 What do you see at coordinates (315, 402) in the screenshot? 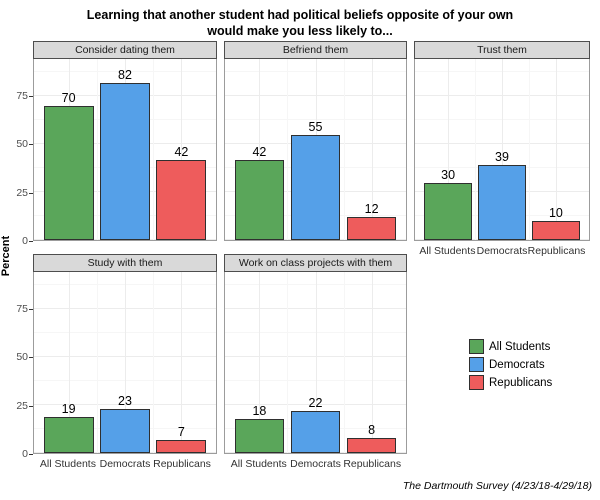
I see `bar-value-label: 22` at bounding box center [315, 402].